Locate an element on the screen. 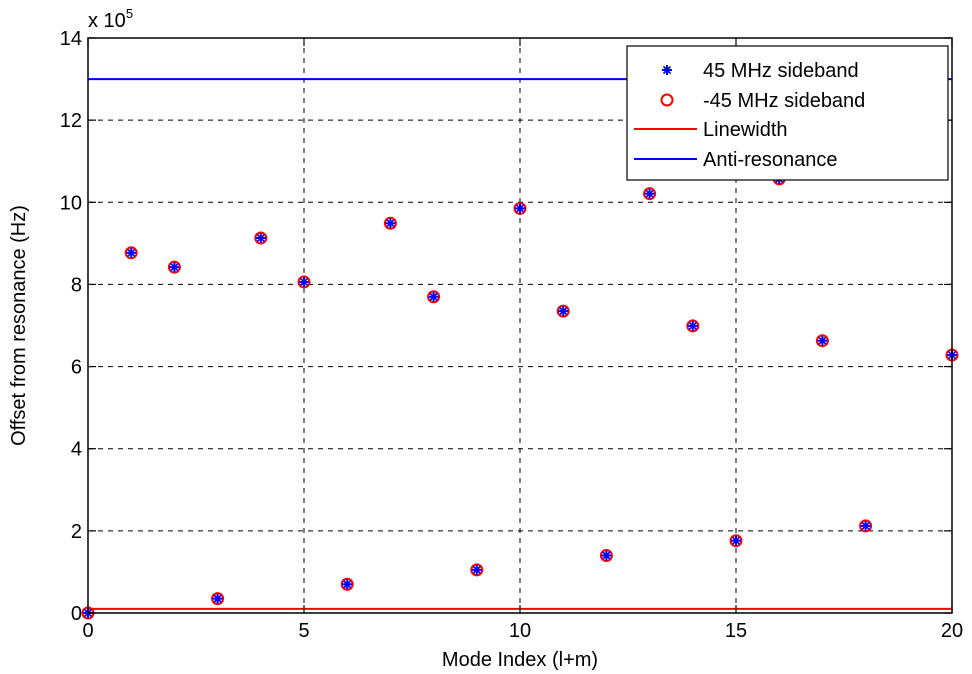 This screenshot has width=972, height=674. legend-label: Anti-resonance is located at coordinates (770, 160).